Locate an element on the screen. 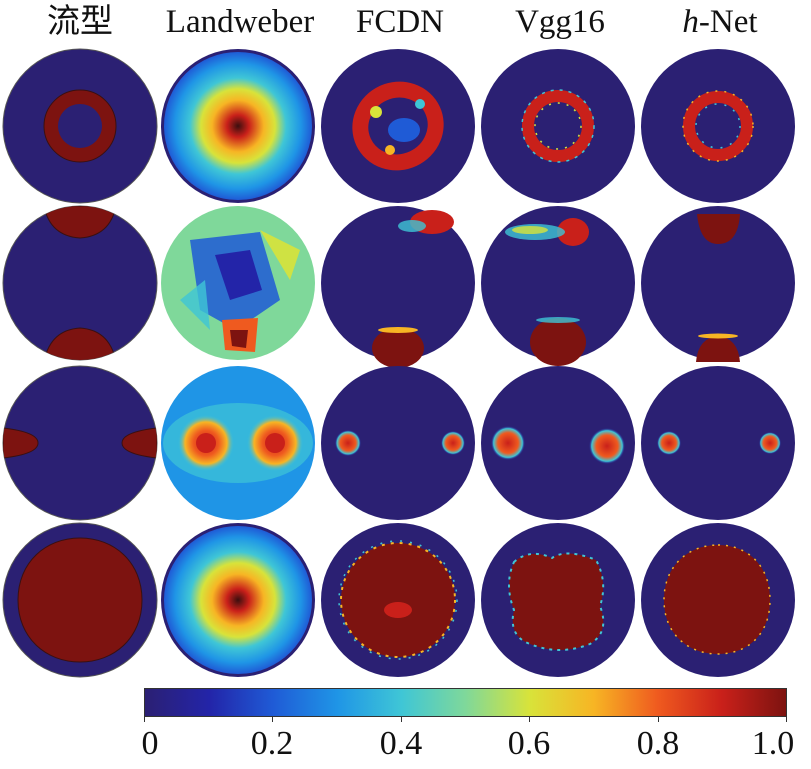  cell-landweber-full is located at coordinates (238, 600).